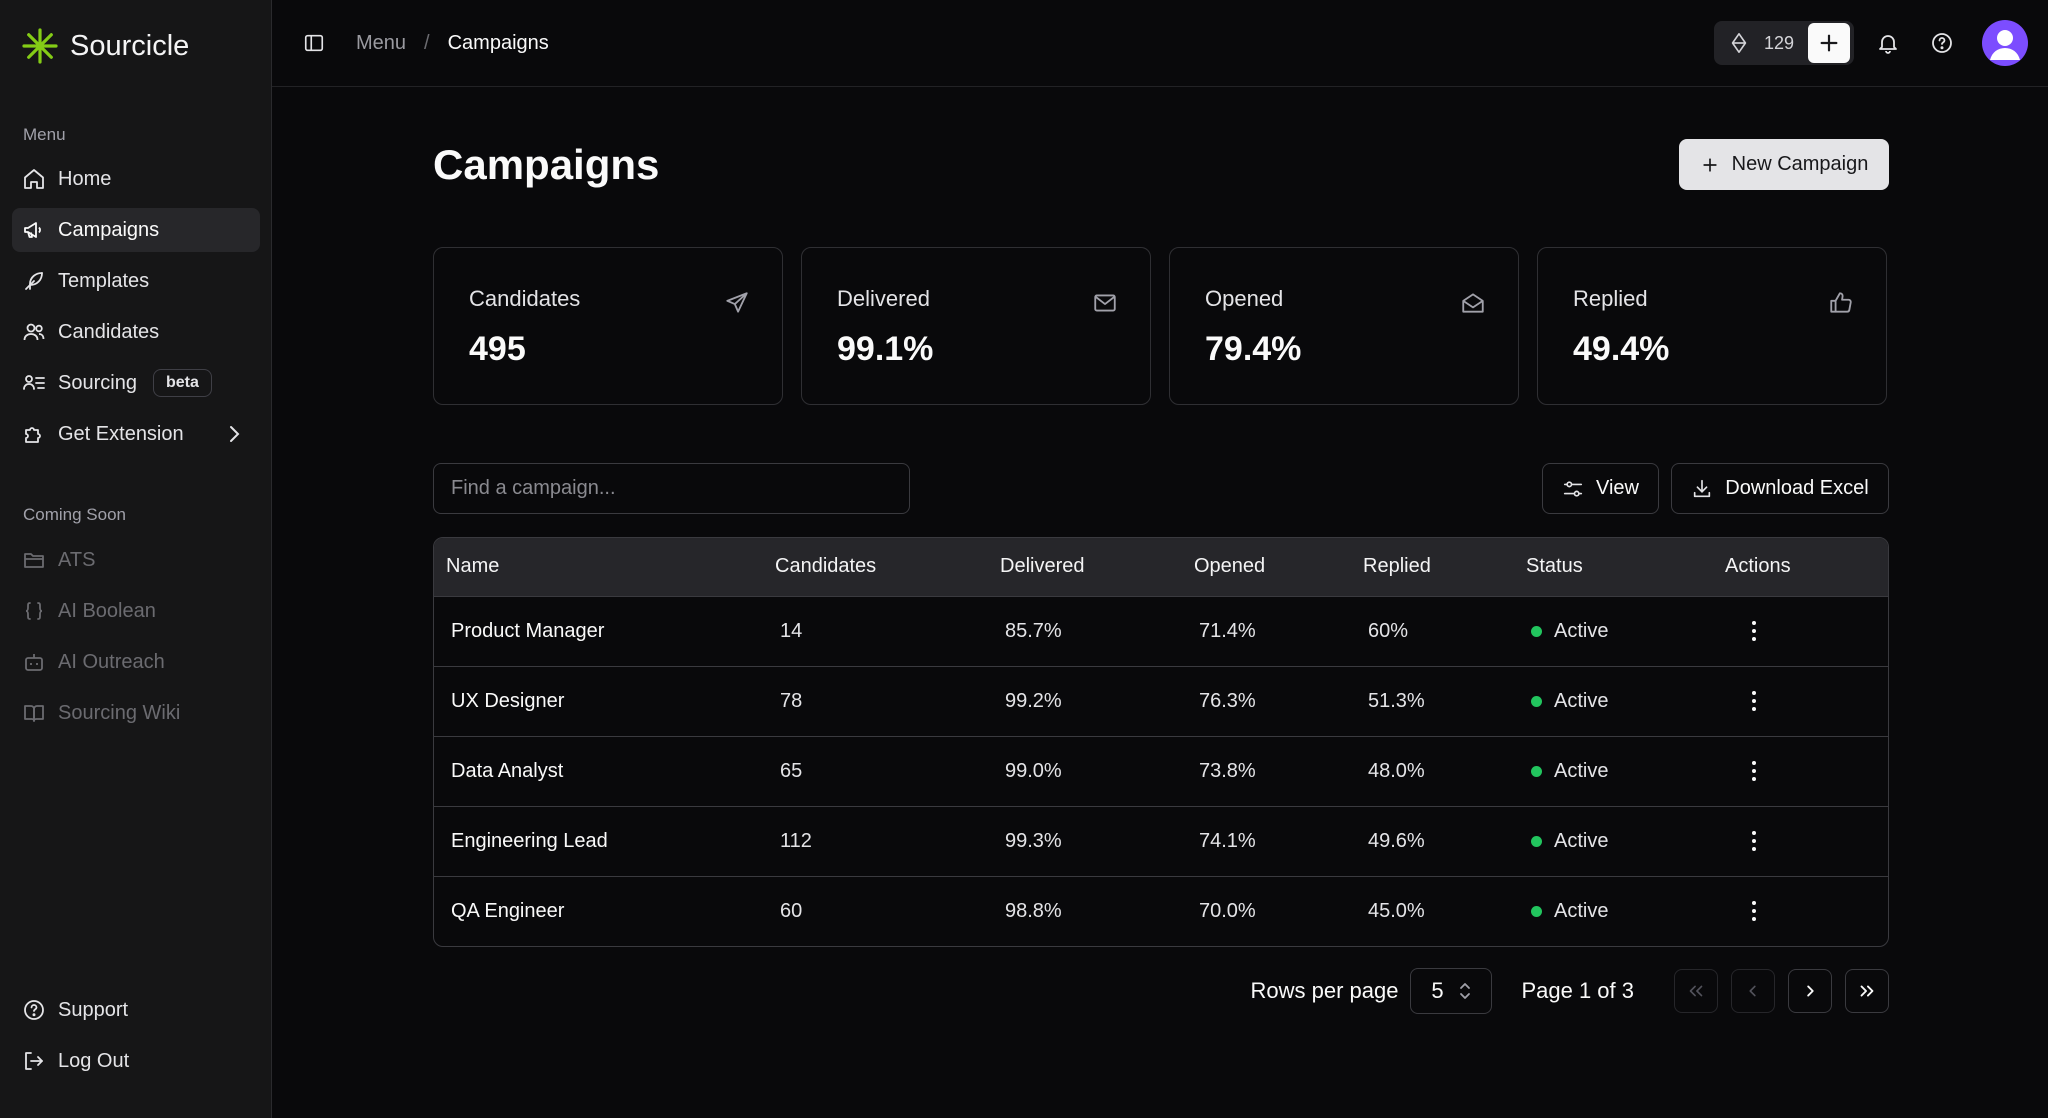 Image resolution: width=2048 pixels, height=1118 pixels. What do you see at coordinates (1227, 700) in the screenshot?
I see `cell-opened: 76.3%` at bounding box center [1227, 700].